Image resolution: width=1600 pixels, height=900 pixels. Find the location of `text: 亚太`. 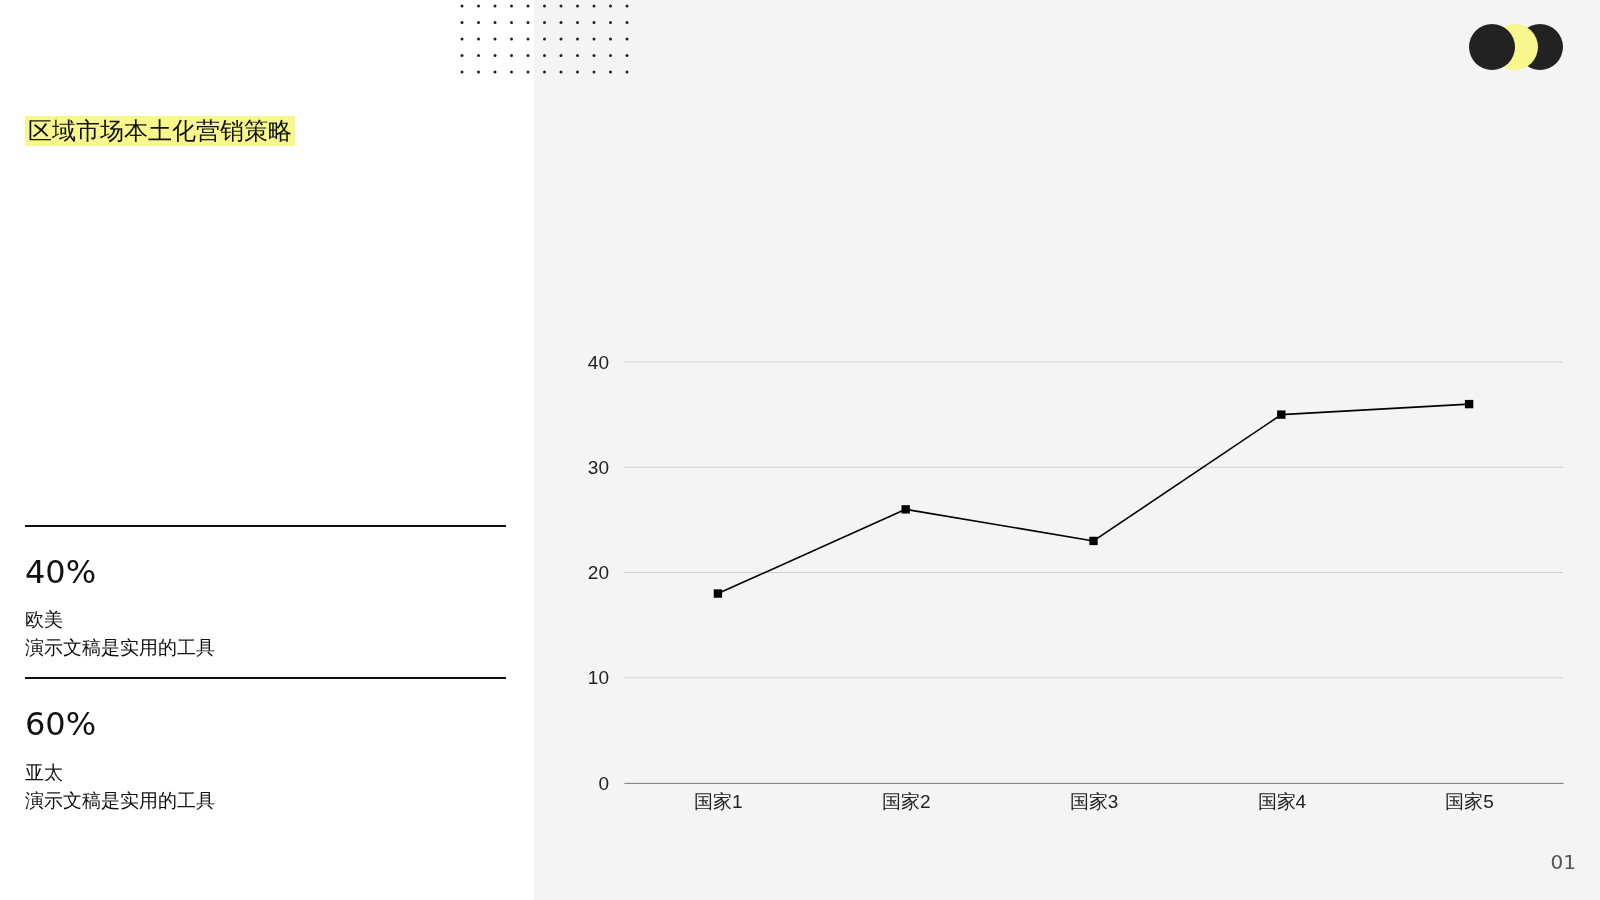

text: 亚太 is located at coordinates (44, 772).